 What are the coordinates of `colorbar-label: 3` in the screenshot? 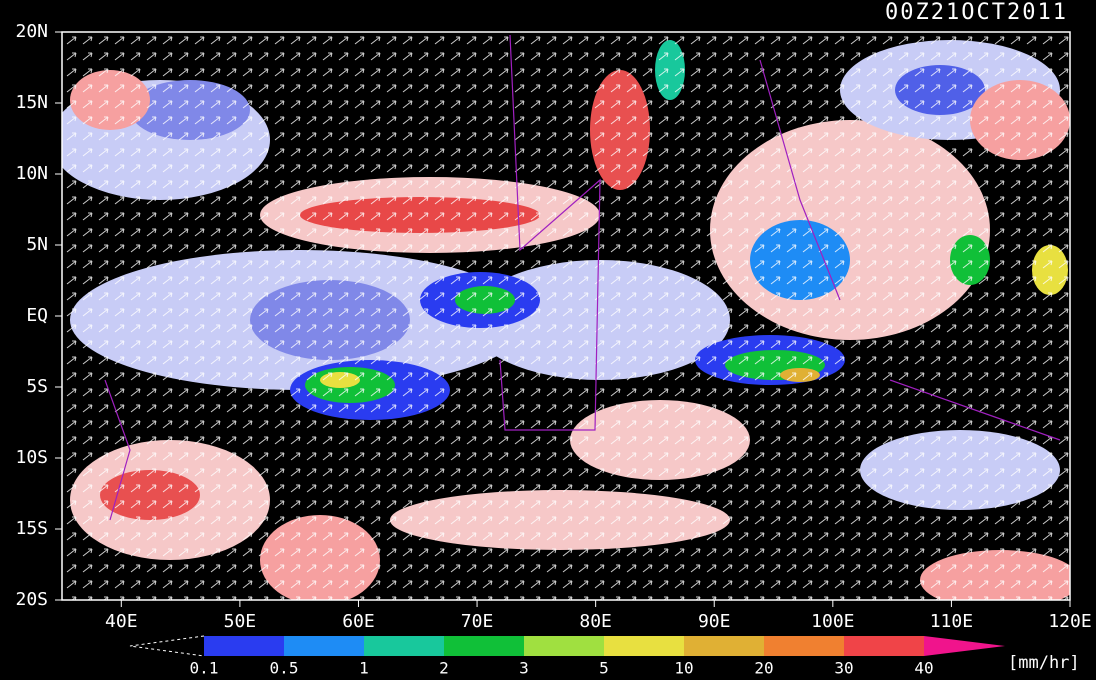 It's located at (524, 668).